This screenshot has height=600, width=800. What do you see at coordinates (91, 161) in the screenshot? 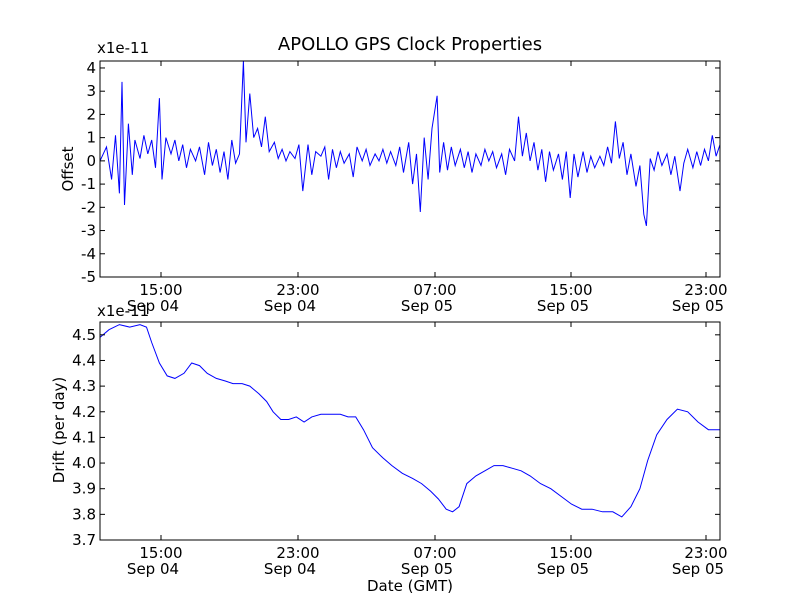
I see `offset-y-tick-label: 0` at bounding box center [91, 161].